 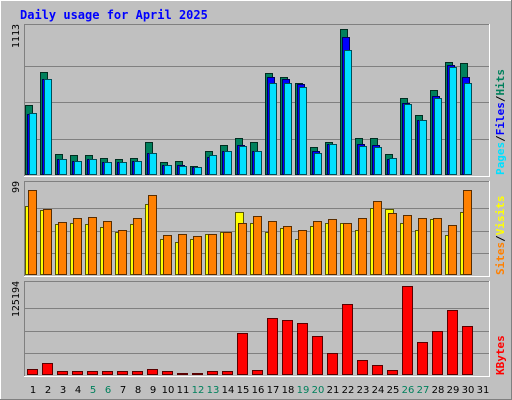 What do you see at coordinates (500, 118) in the screenshot?
I see `legend-files: Files` at bounding box center [500, 118].